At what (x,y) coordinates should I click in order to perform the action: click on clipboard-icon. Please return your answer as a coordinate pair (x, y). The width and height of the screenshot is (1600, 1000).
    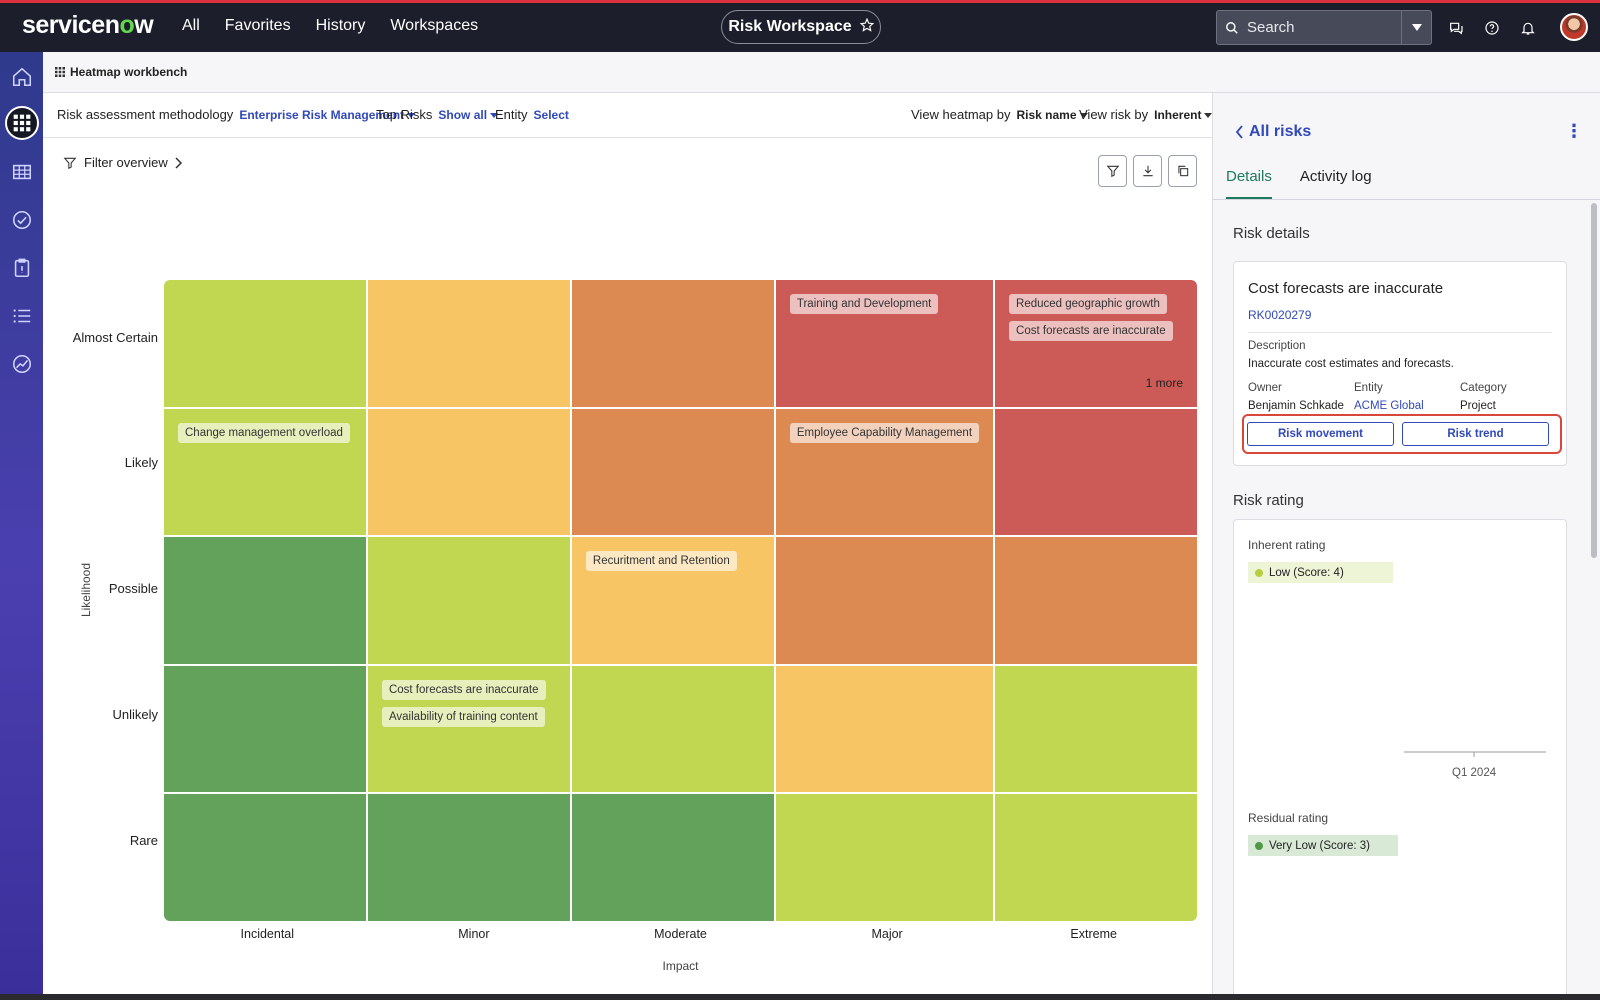
    Looking at the image, I should click on (22, 268).